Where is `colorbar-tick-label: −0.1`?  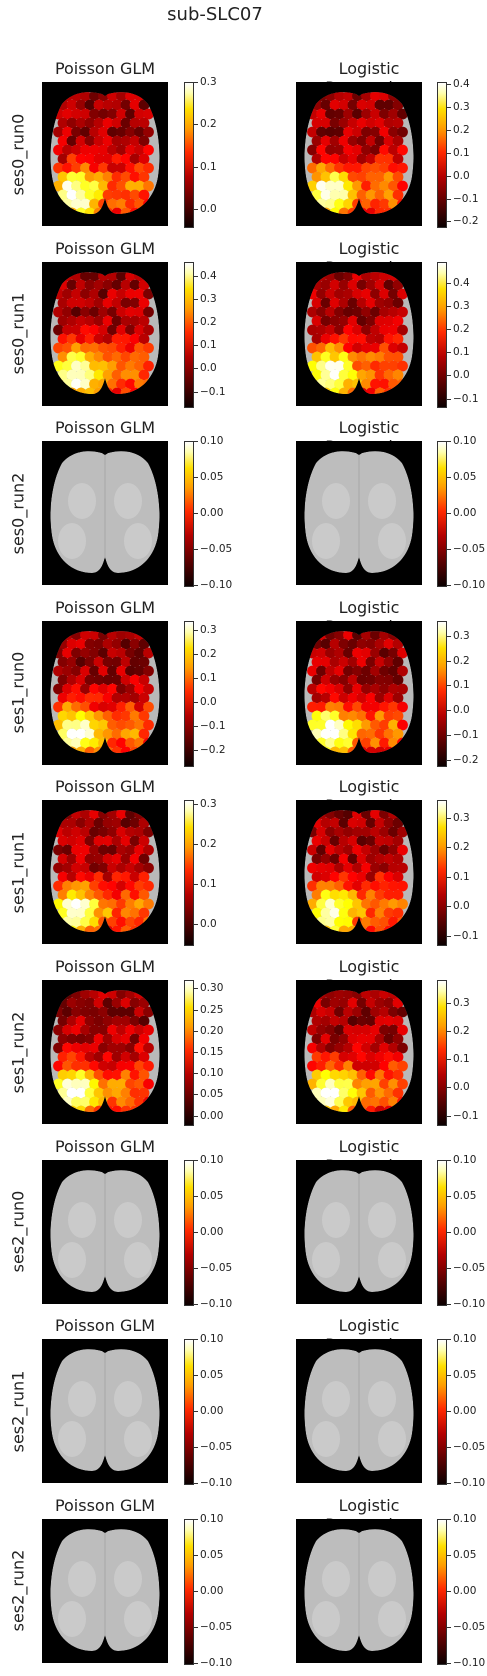 colorbar-tick-label: −0.1 is located at coordinates (463, 198).